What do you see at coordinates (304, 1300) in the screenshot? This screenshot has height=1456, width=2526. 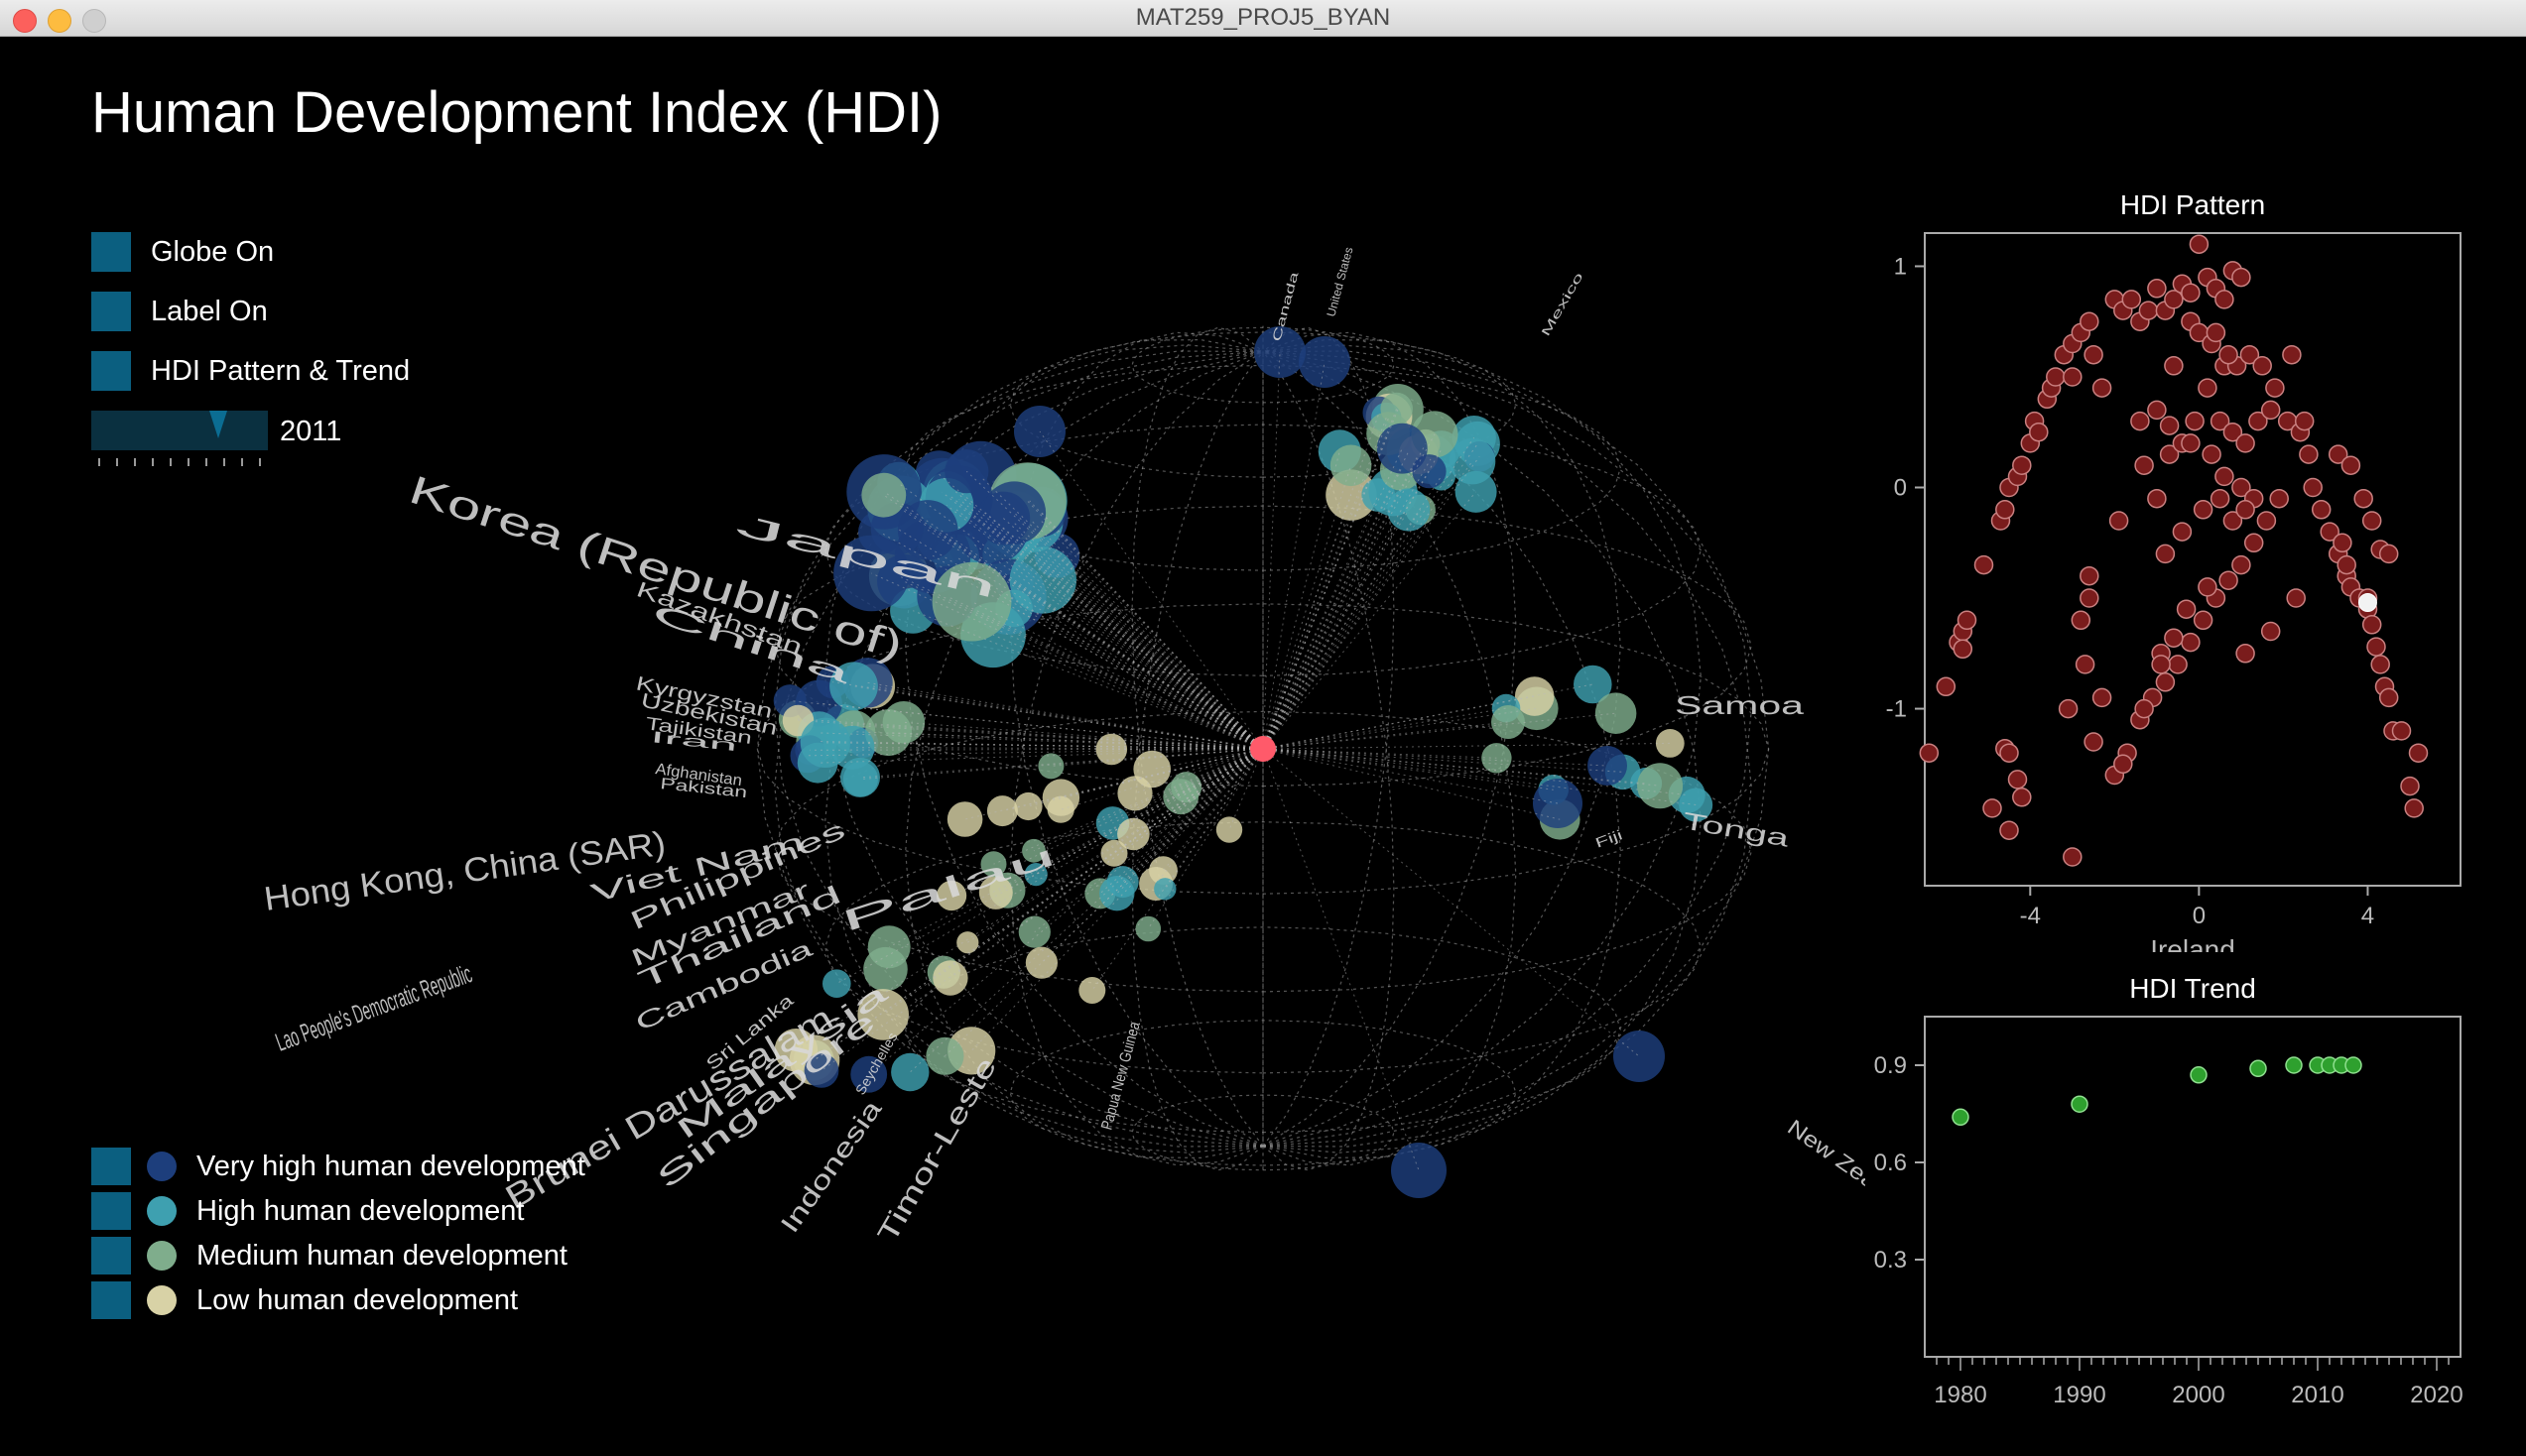 I see `legend-low: Low human development` at bounding box center [304, 1300].